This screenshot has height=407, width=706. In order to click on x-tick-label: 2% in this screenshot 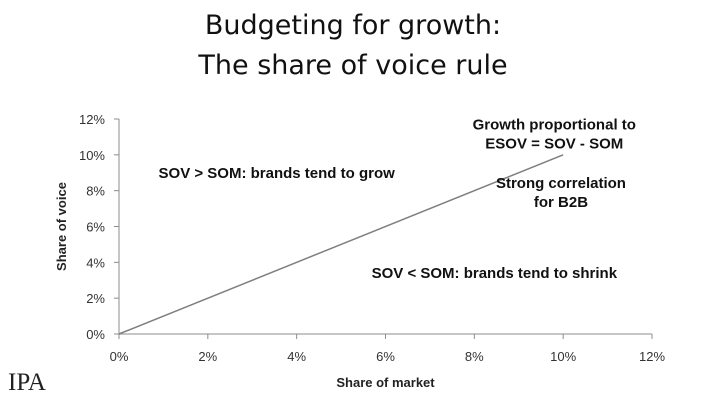, I will do `click(207, 356)`.